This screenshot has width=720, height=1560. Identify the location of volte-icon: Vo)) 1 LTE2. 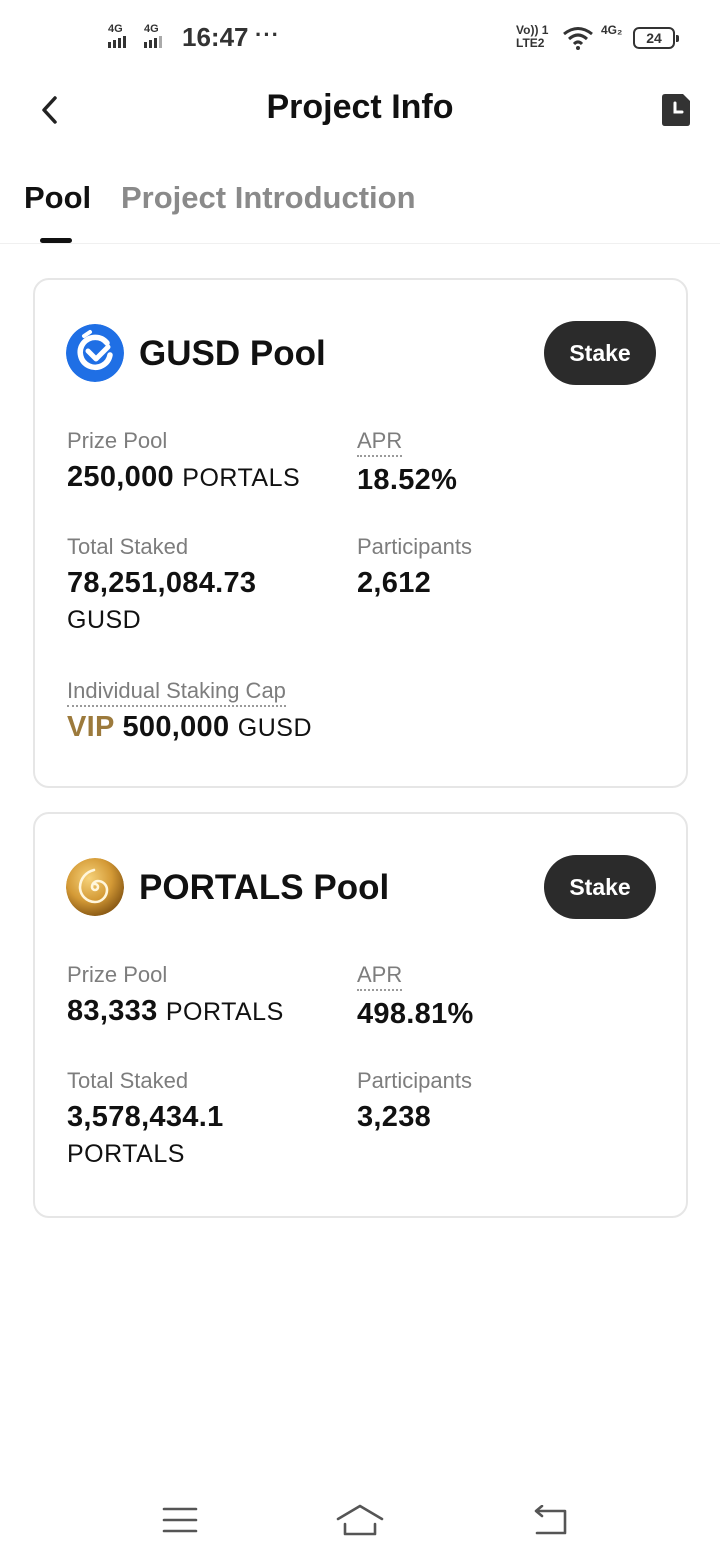
(532, 36).